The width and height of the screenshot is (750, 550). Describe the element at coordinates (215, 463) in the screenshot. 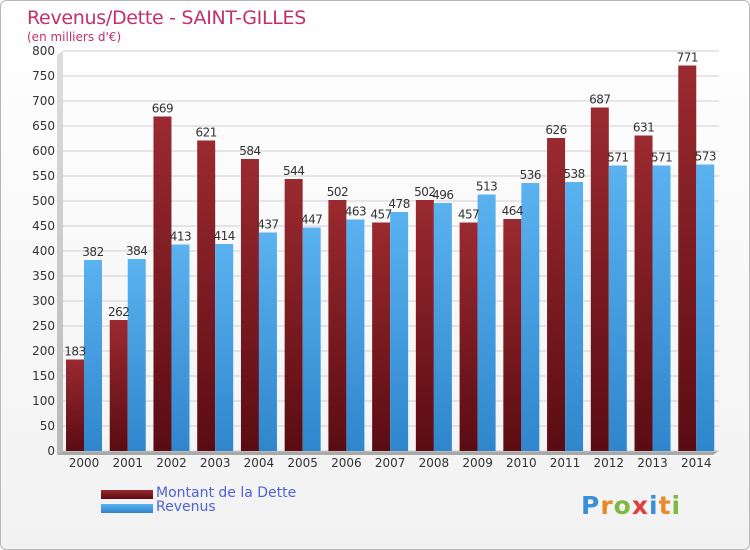

I see `x-tick-label: 2003` at that location.